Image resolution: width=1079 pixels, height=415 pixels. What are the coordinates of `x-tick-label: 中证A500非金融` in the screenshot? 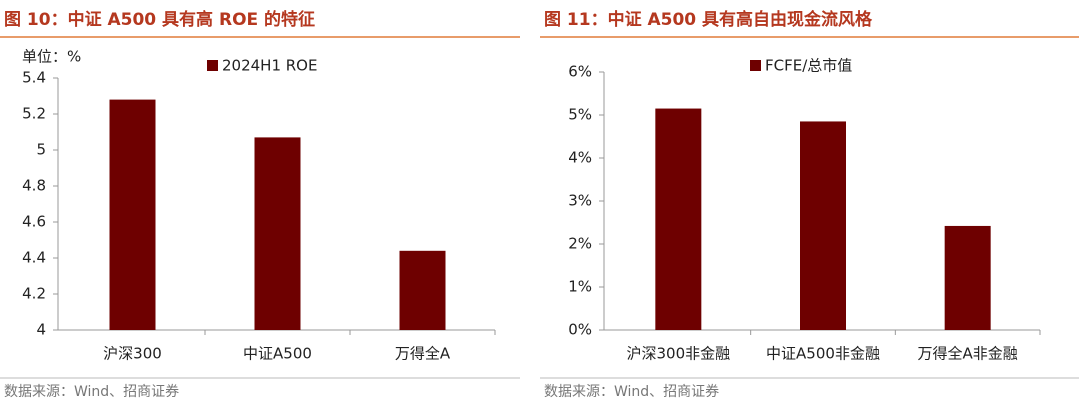 It's located at (823, 354).